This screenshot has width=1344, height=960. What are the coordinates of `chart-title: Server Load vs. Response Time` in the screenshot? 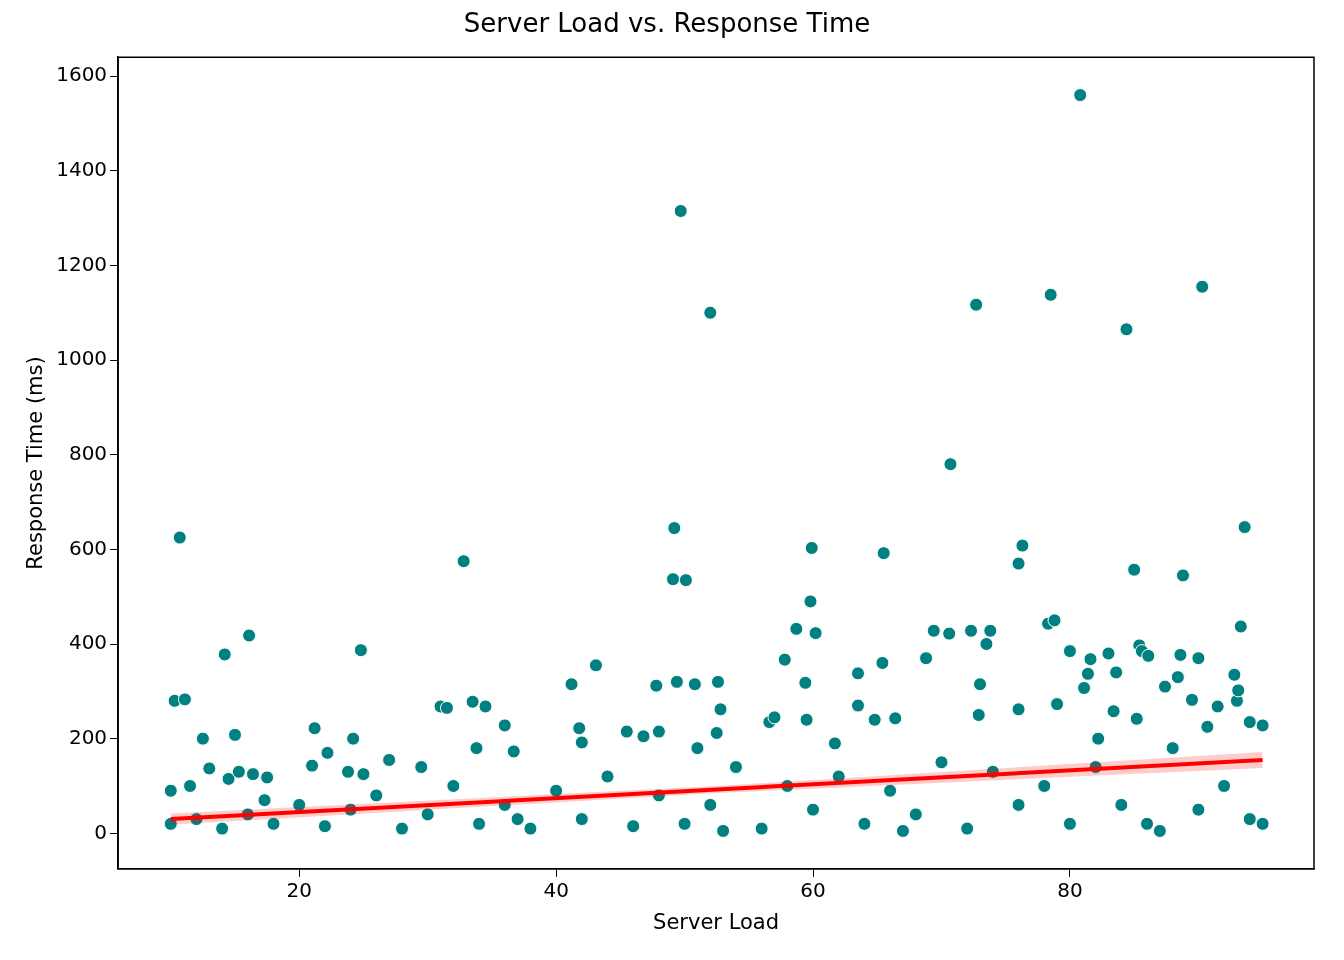 It's located at (667, 23).